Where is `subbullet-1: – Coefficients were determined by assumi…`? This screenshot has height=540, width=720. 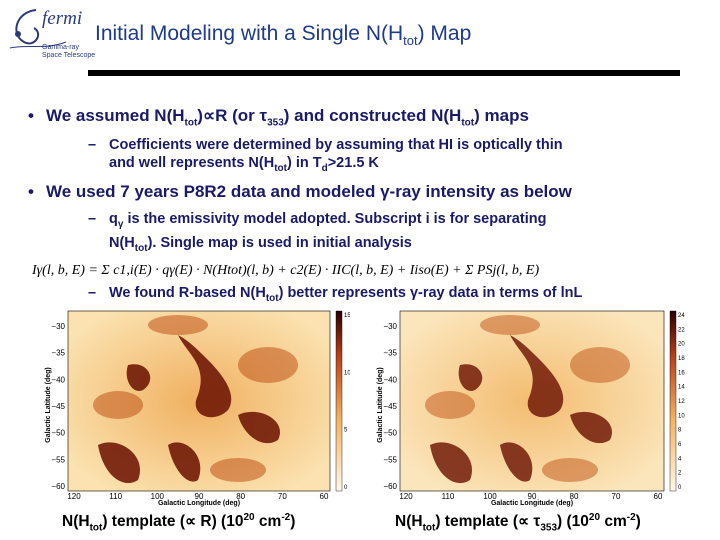
subbullet-1: – Coefficients were determined by assumi… is located at coordinates (325, 155).